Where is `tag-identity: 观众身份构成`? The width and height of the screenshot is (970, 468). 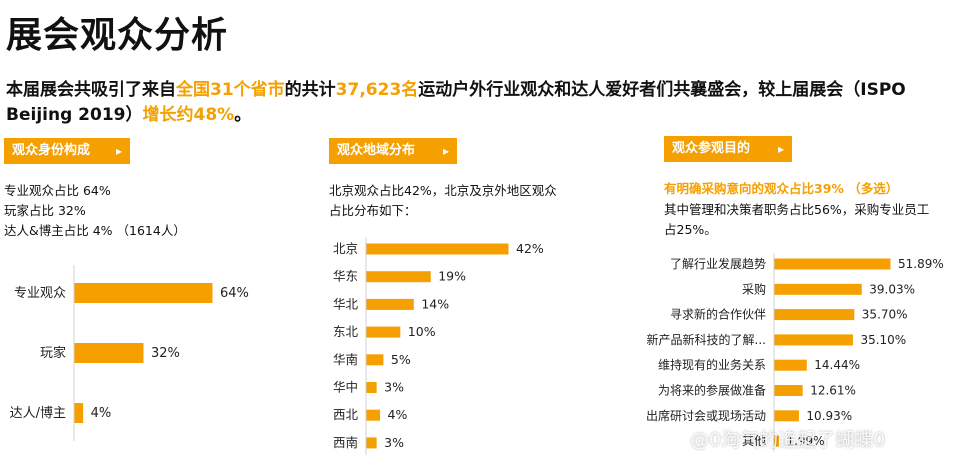
tag-identity: 观众身份构成 is located at coordinates (67, 151).